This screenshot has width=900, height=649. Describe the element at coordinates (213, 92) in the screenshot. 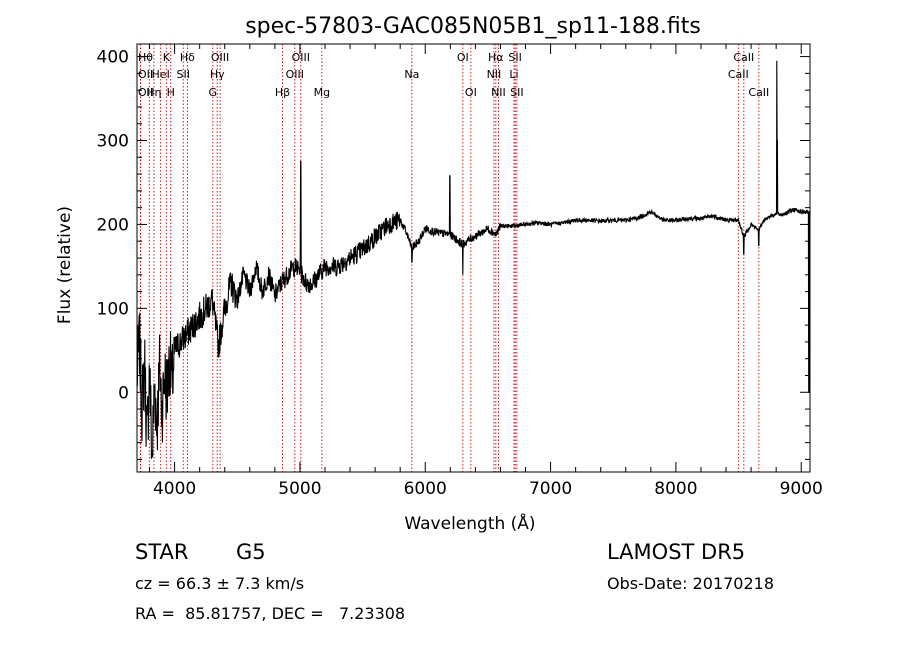

I see `spectral-line-label: G` at that location.